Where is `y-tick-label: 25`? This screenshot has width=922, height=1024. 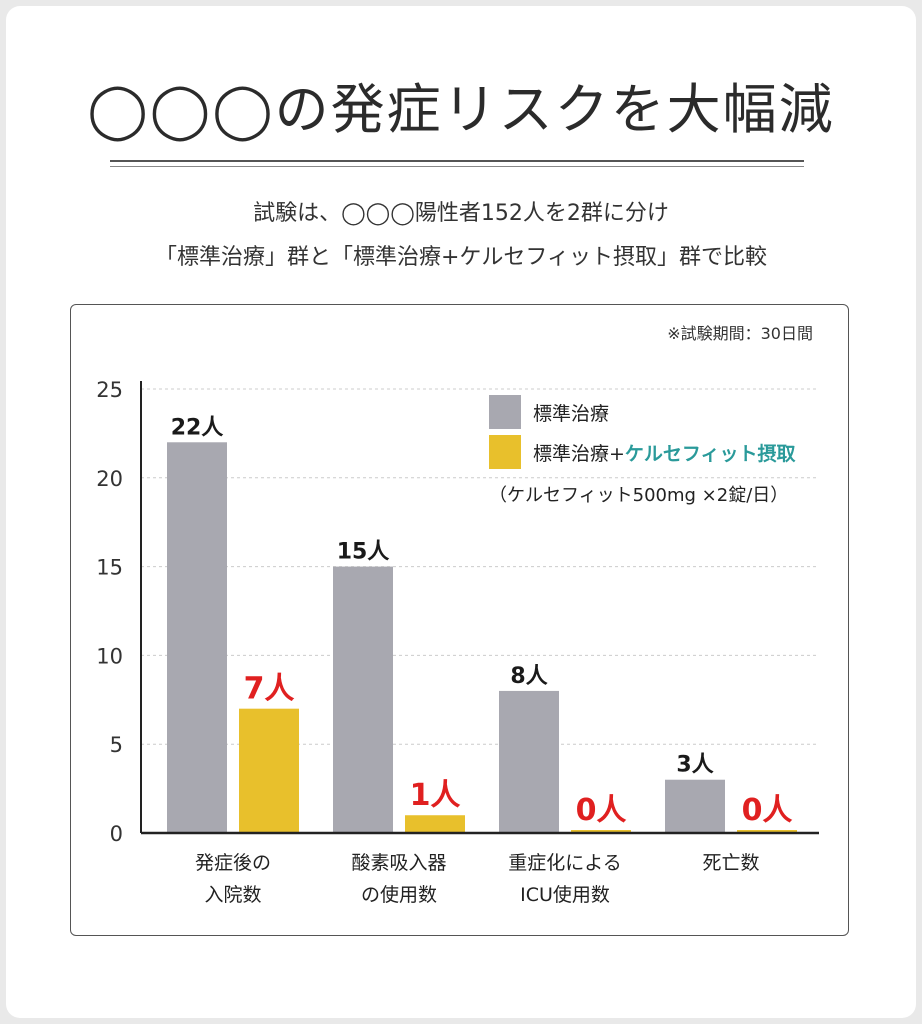 y-tick-label: 25 is located at coordinates (109, 390).